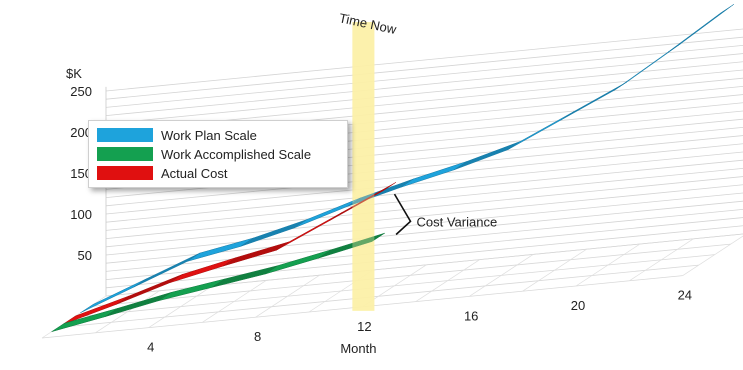 The height and width of the screenshot is (370, 743). What do you see at coordinates (150, 347) in the screenshot?
I see `x-tick-label: 4` at bounding box center [150, 347].